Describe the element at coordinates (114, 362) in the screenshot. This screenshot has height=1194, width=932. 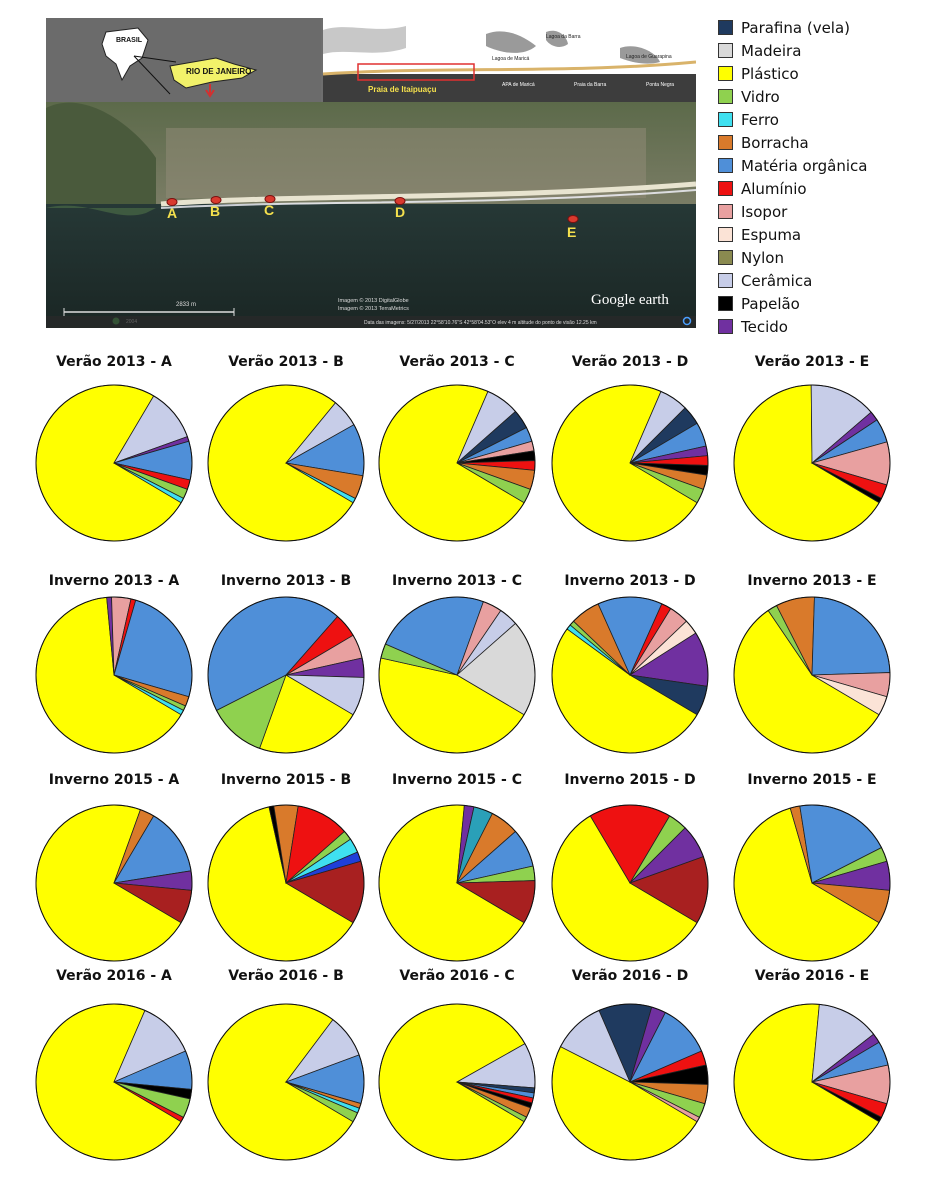
I see `pie-title: Verão 2013 - A` at that location.